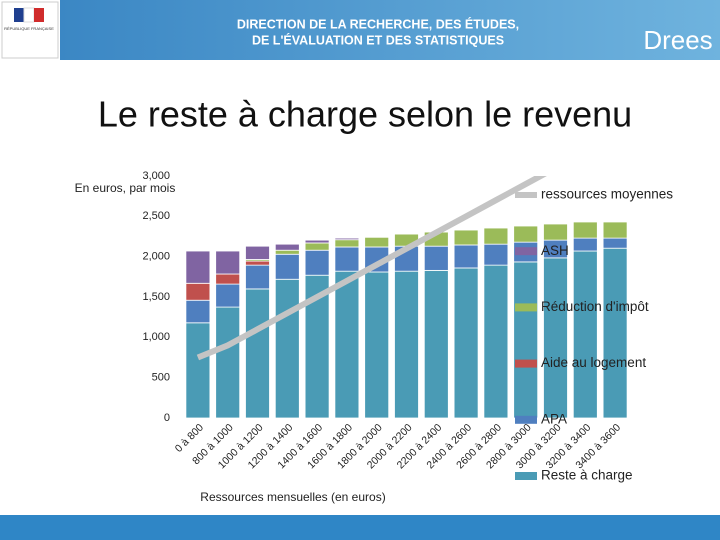 This screenshot has height=540, width=720. What do you see at coordinates (554, 418) in the screenshot?
I see `legend-label: APA` at bounding box center [554, 418].